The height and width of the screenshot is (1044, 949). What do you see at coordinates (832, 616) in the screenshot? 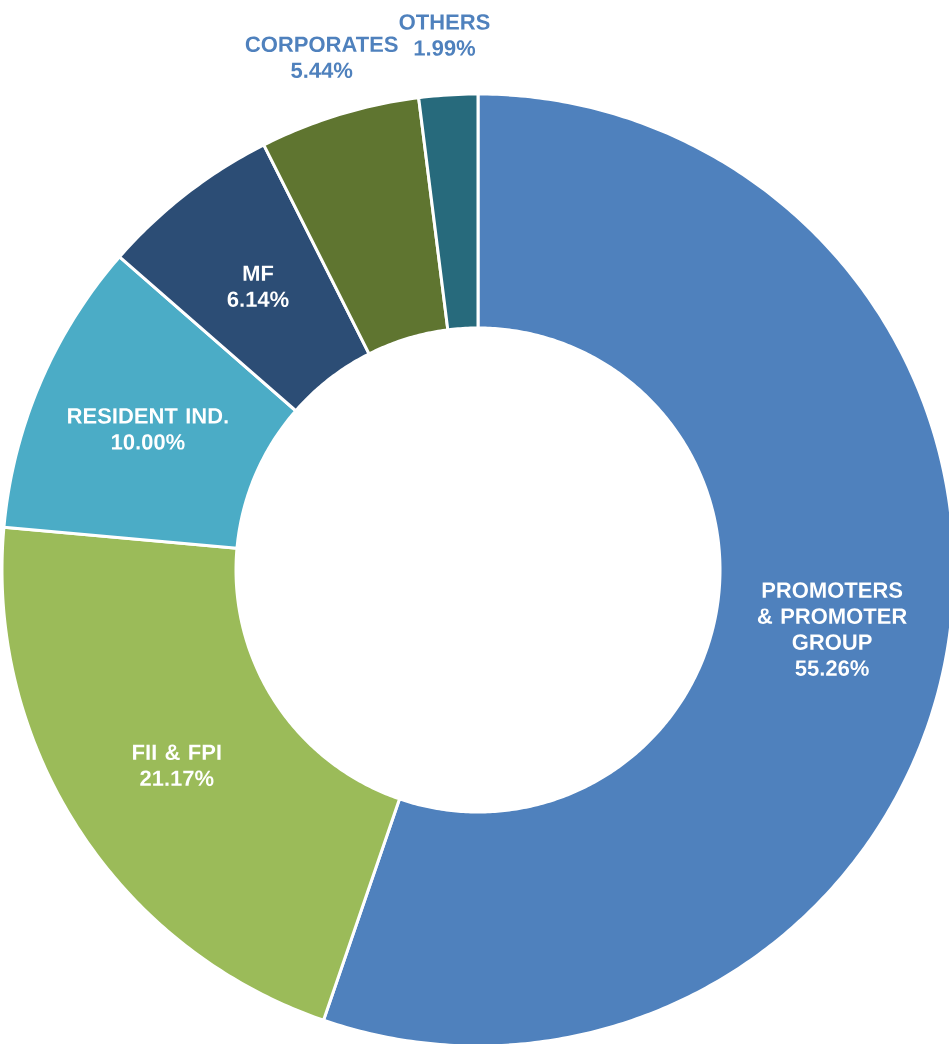
I see `slice-label: PROMOTERS & PROMOTER GROUP` at bounding box center [832, 616].